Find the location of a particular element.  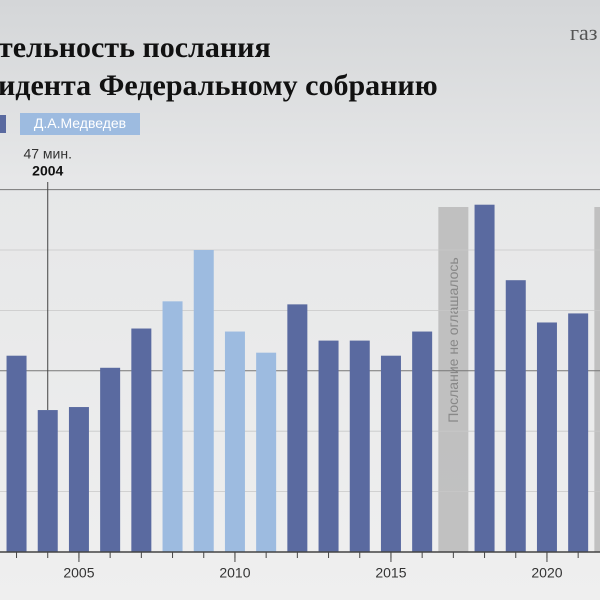

chart-title: тельность послания is located at coordinates (135, 47).